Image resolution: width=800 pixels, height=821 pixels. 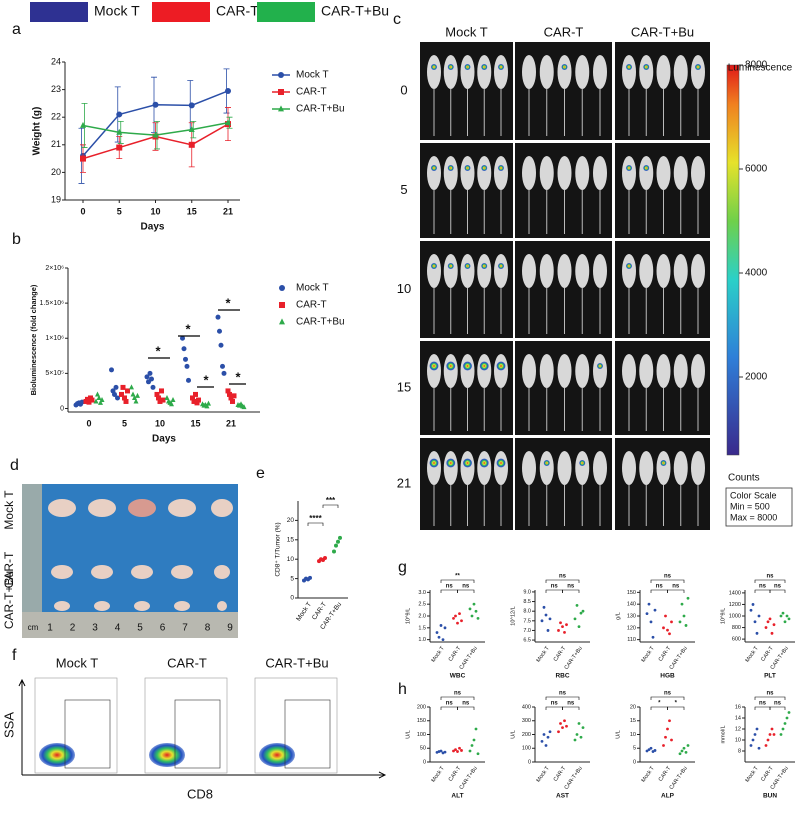 What do you see at coordinates (87, 734) in the screenshot?
I see `flow-gate` at bounding box center [87, 734].